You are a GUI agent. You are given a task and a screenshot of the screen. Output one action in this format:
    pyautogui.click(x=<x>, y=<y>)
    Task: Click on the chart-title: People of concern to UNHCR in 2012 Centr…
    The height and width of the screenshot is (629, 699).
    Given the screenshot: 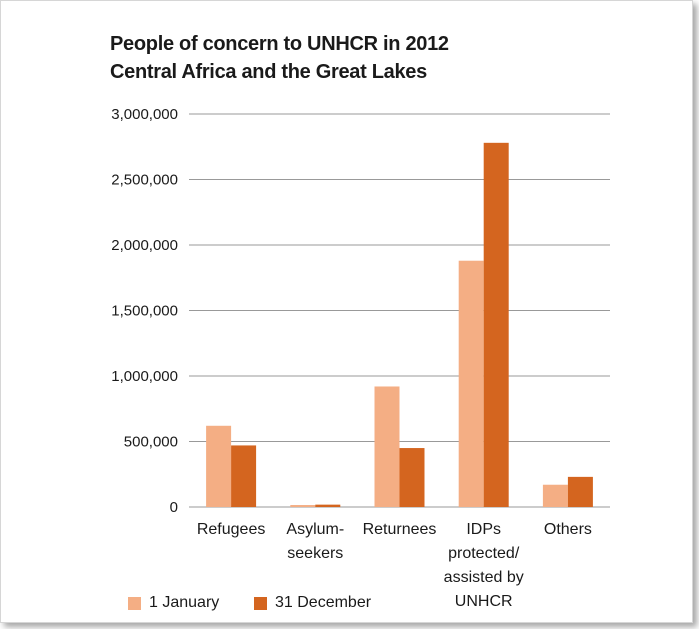 What is the action you would take?
    pyautogui.click(x=279, y=58)
    